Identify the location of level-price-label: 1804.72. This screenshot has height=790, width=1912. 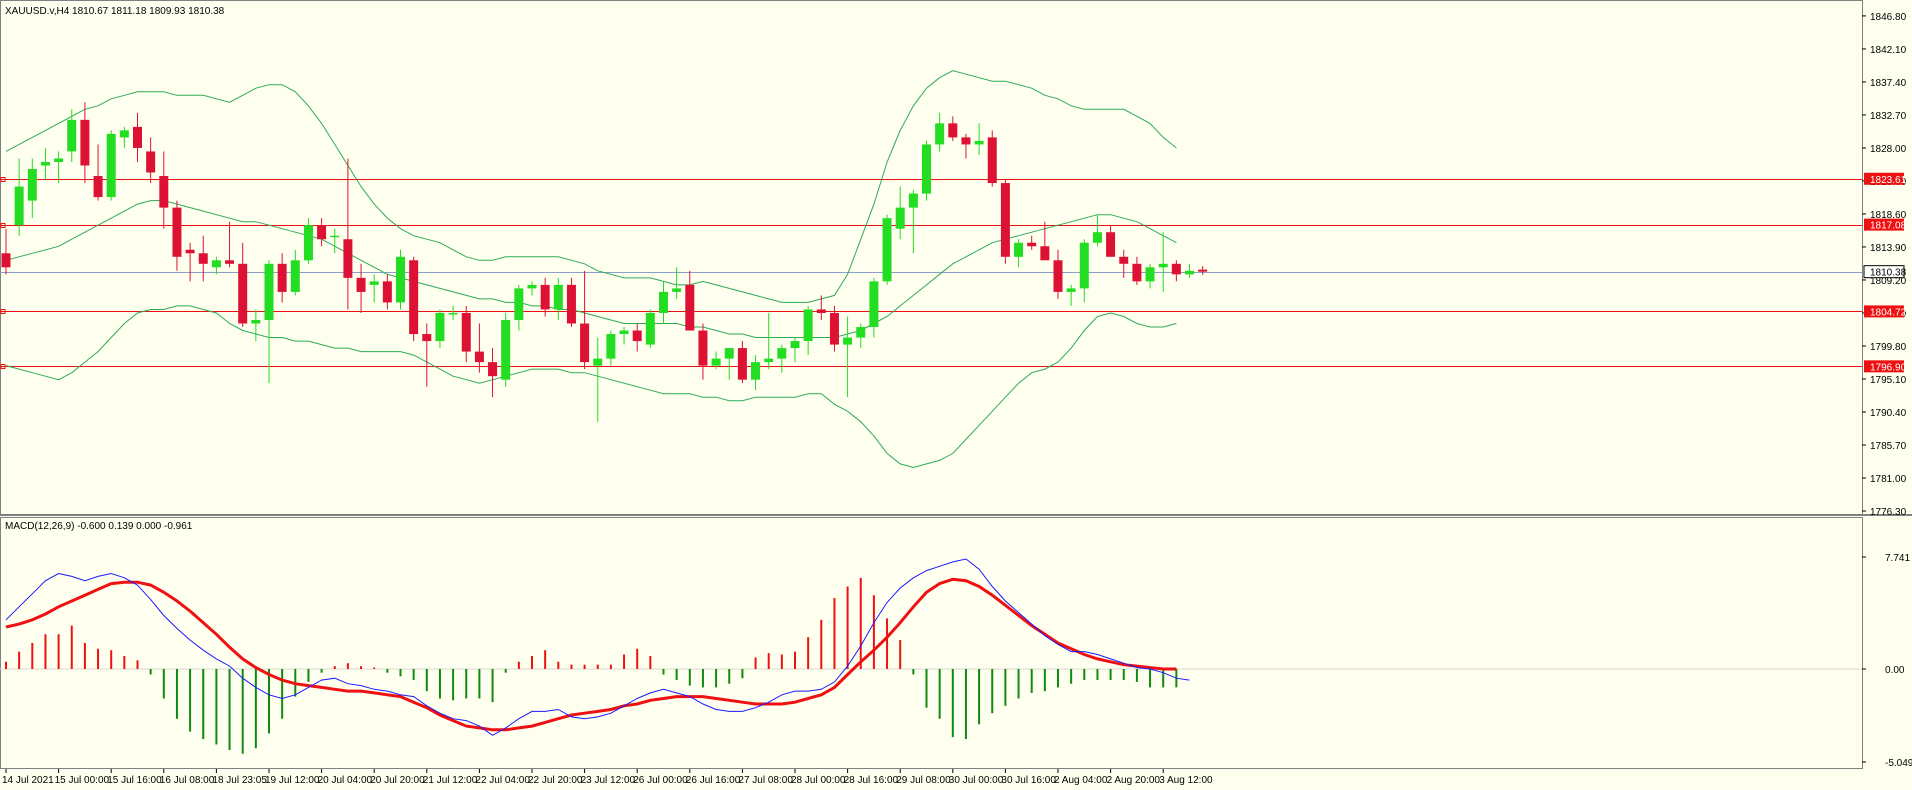
(1888, 312).